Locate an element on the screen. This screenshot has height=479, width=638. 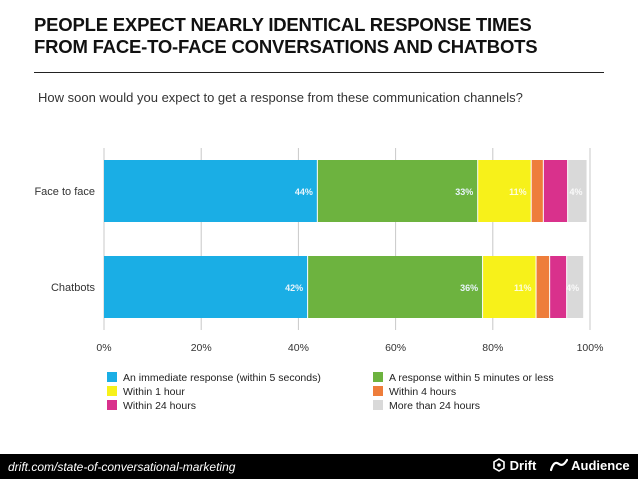
audience-logo: Audience is located at coordinates (589, 466).